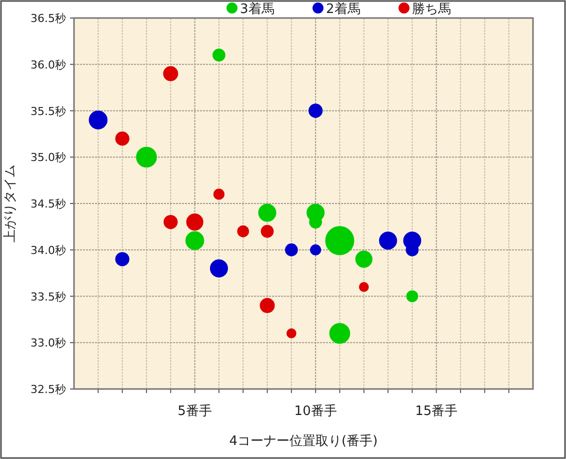 This screenshot has height=459, width=566. Describe the element at coordinates (257, 9) in the screenshot. I see `legend-label: 3着馬` at that location.